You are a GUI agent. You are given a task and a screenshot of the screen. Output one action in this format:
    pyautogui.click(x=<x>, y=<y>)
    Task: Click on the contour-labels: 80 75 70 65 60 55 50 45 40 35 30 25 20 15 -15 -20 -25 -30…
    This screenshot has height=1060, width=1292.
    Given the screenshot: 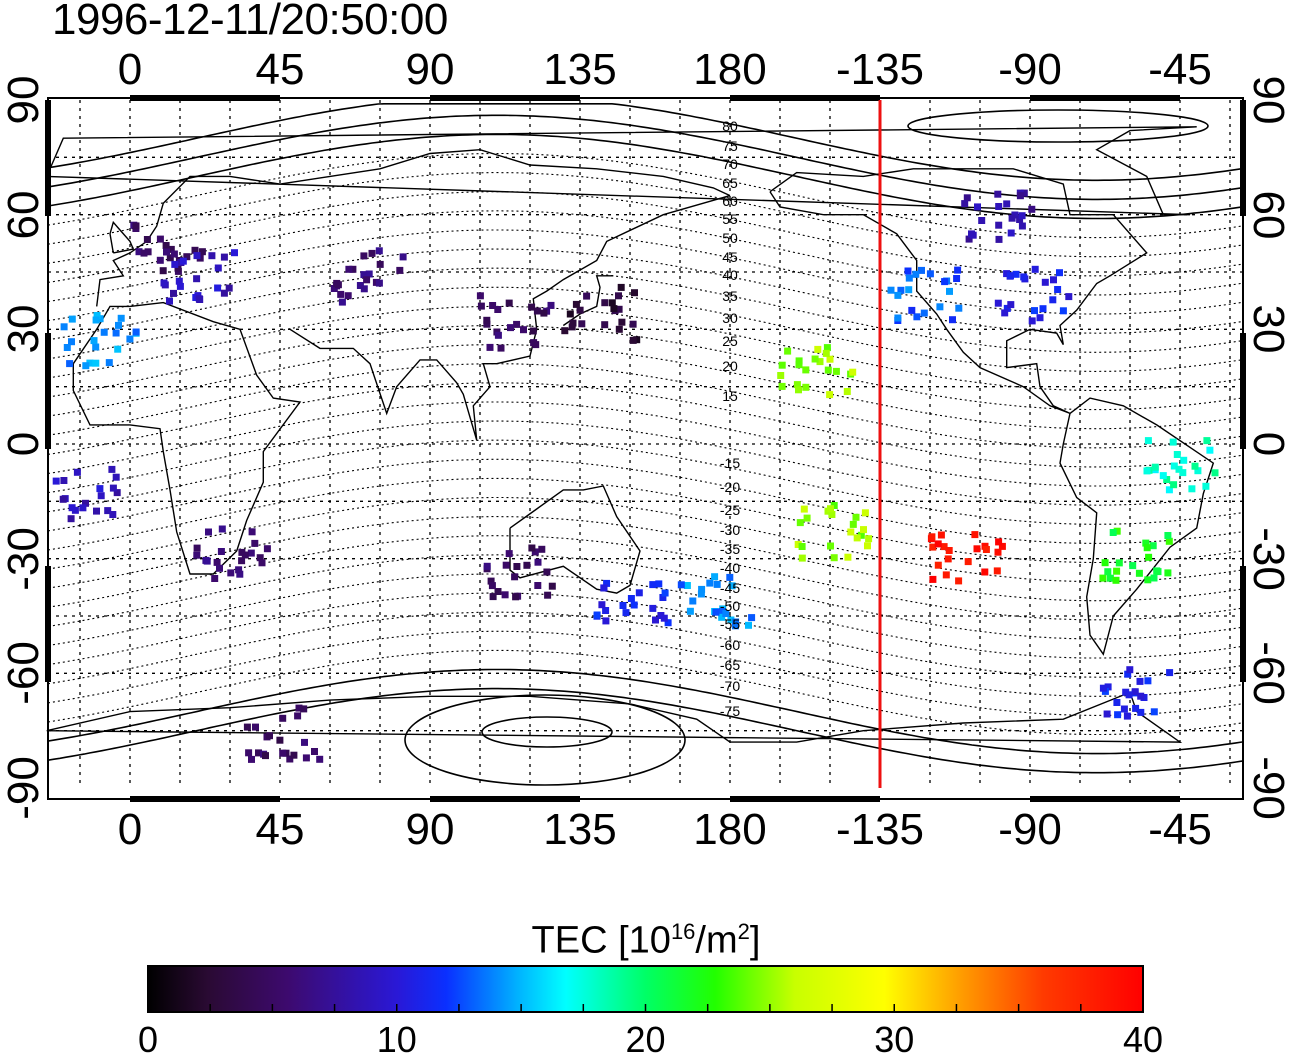 What is the action you would take?
    pyautogui.click(x=730, y=418)
    